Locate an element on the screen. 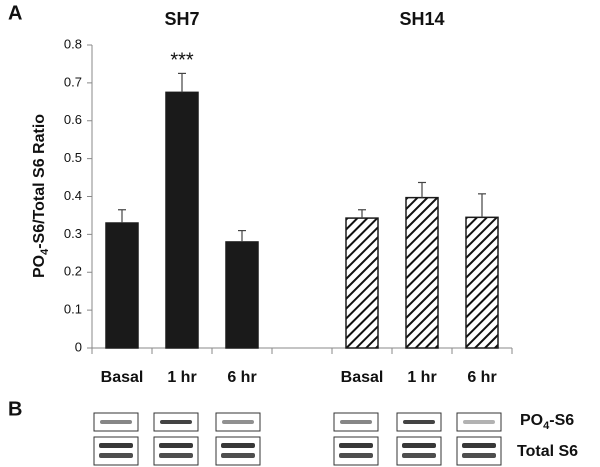 Image resolution: width=600 pixels, height=467 pixels. y-tick-label: 0.1 is located at coordinates (73, 309).